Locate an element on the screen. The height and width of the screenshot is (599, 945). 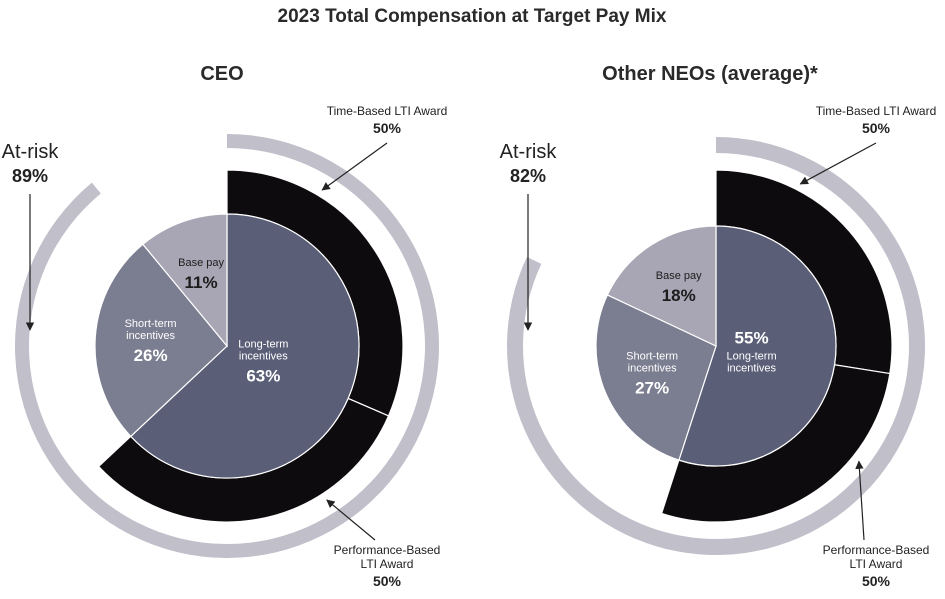
slice-percent-label: 11% is located at coordinates (201, 282).